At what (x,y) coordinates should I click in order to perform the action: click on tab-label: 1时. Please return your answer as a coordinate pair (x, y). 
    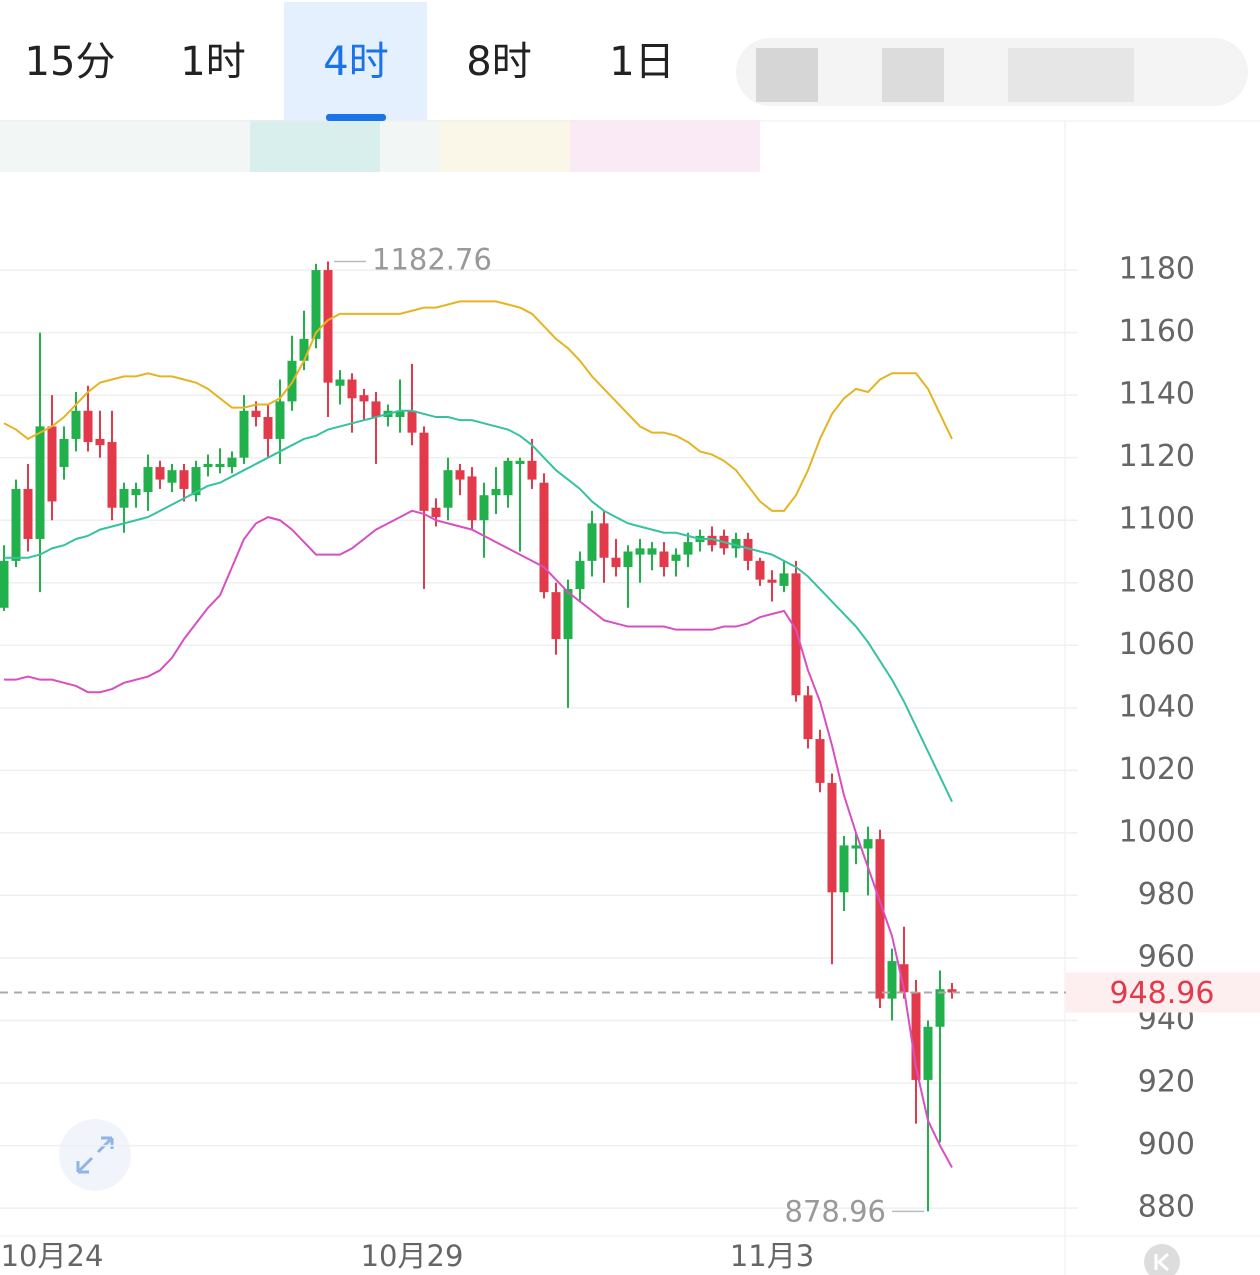
    Looking at the image, I should click on (212, 62).